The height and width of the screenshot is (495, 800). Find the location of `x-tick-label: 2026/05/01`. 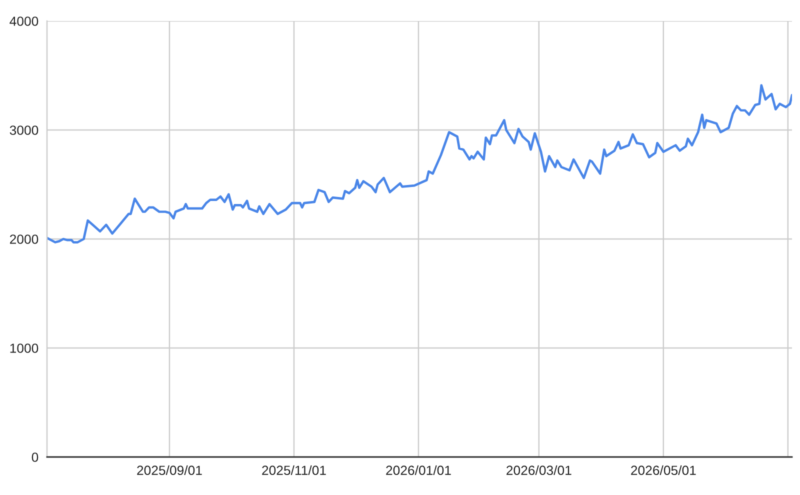

x-tick-label: 2026/05/01 is located at coordinates (663, 470).